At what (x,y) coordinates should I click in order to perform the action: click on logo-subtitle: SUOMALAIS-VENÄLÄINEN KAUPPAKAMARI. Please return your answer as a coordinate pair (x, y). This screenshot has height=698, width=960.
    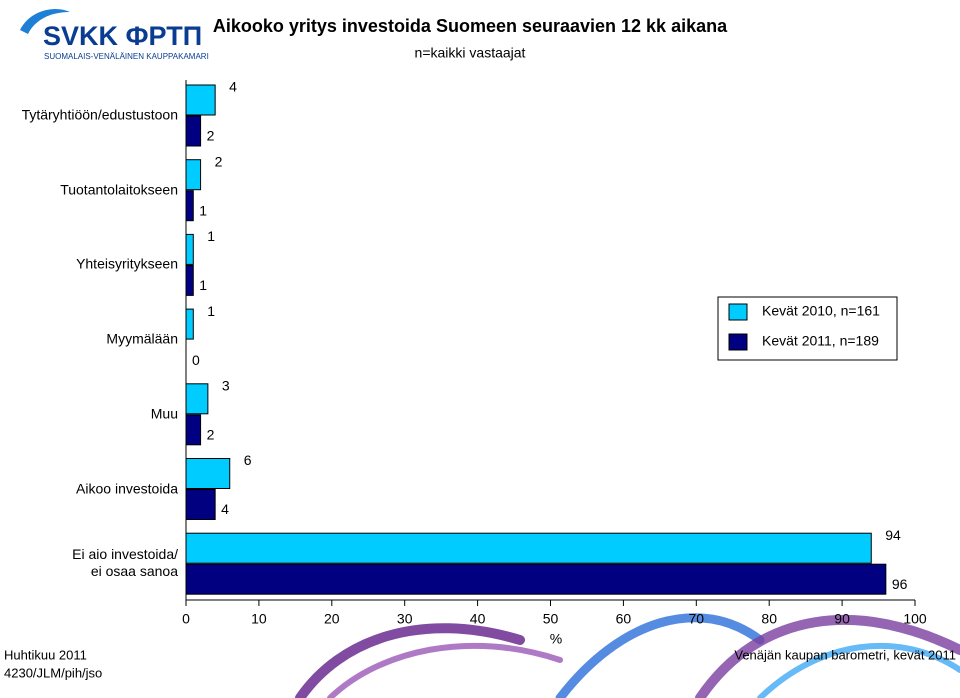
    Looking at the image, I should click on (126, 56).